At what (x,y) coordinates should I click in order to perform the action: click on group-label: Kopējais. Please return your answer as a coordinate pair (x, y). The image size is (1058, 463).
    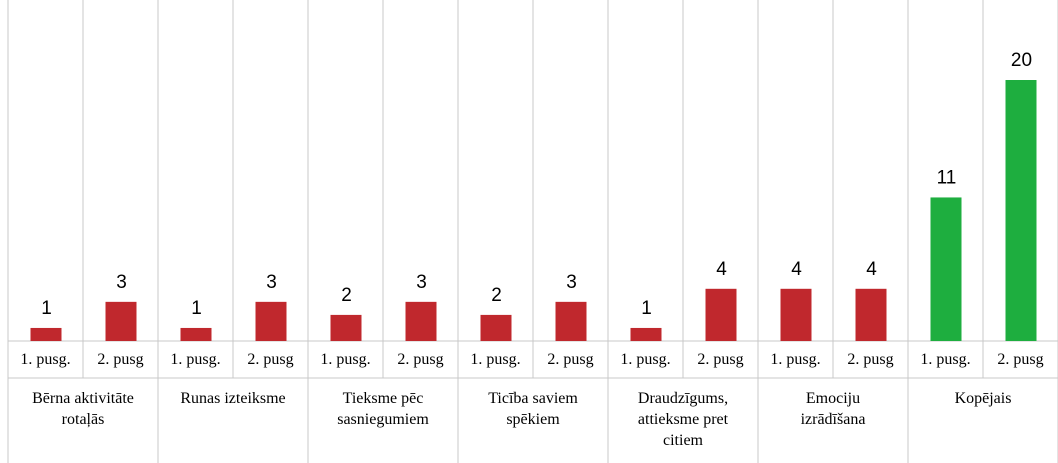
    Looking at the image, I should click on (983, 398).